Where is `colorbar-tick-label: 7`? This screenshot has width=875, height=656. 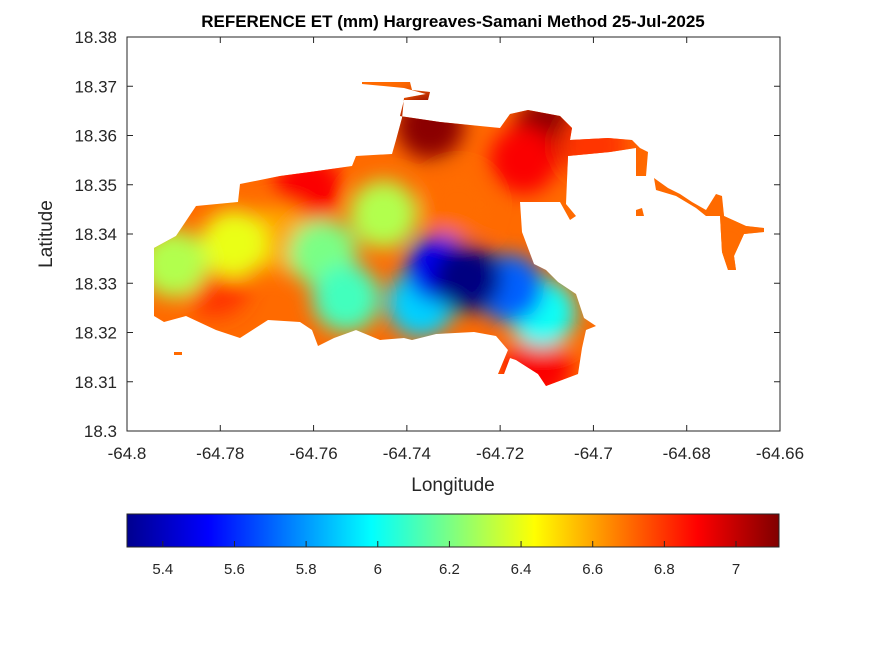 colorbar-tick-label: 7 is located at coordinates (736, 569).